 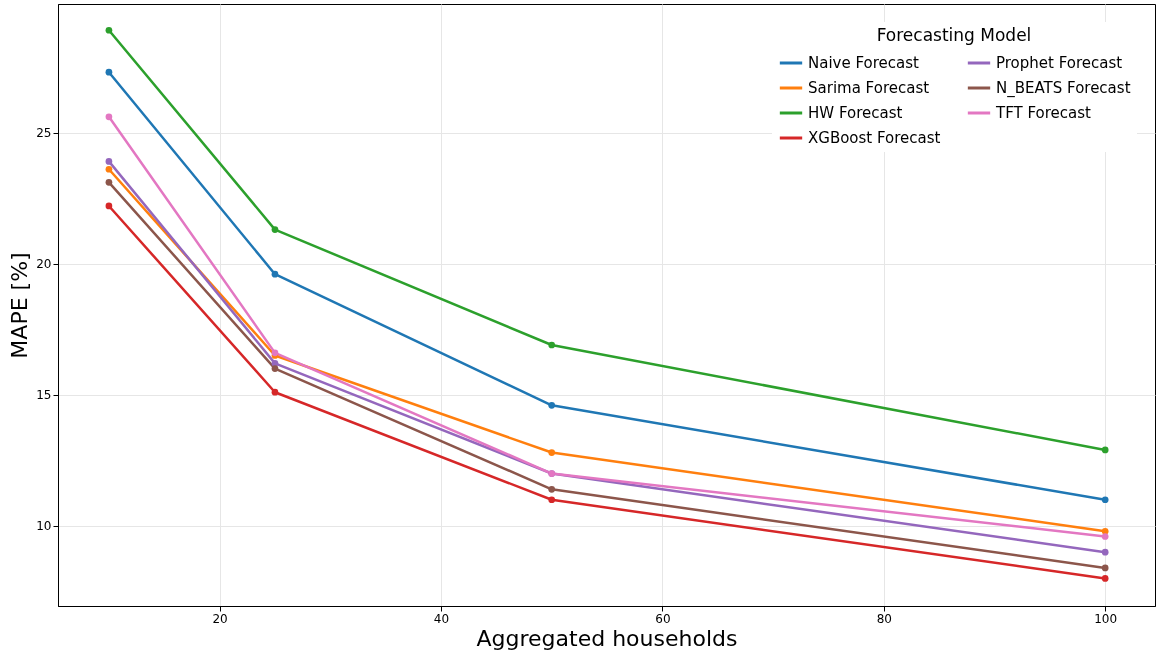 What do you see at coordinates (441, 618) in the screenshot?
I see `x-tick-label: 40` at bounding box center [441, 618].